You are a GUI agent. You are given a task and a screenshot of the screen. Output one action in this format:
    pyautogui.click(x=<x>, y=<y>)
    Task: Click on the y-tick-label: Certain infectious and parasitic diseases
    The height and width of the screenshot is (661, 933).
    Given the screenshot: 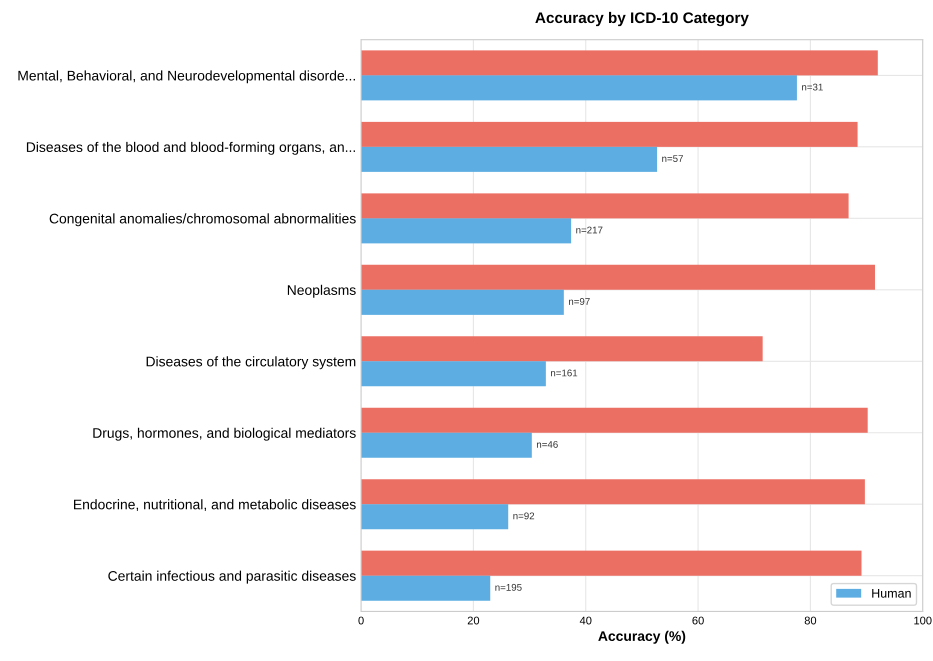 What is the action you would take?
    pyautogui.click(x=232, y=577)
    